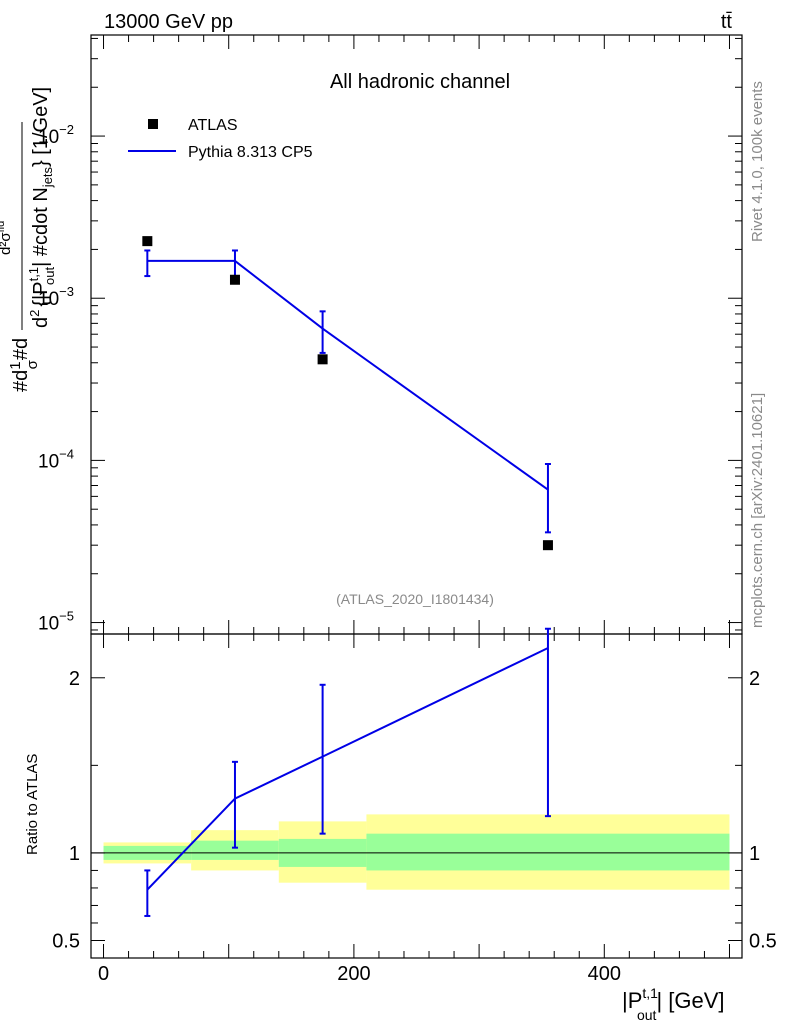  What do you see at coordinates (650, 993) in the screenshot?
I see `xlabel-sup: t,1` at bounding box center [650, 993].